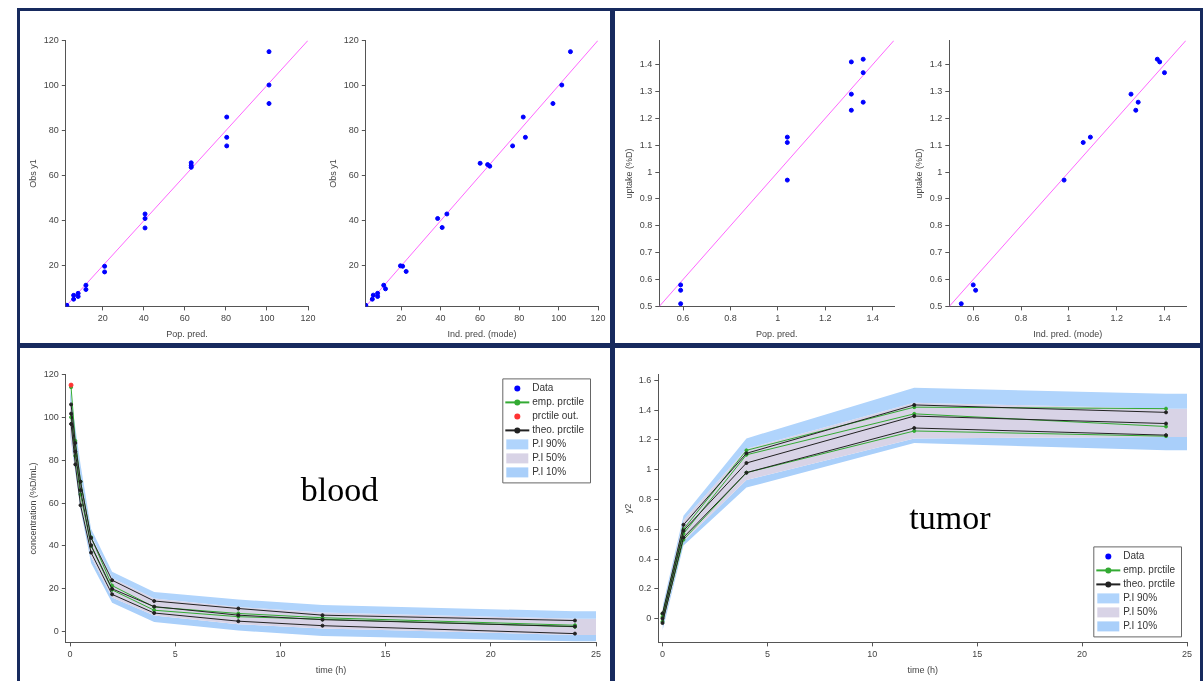 The image size is (1203, 681). I want to click on y-axis-title: concentration (%D/mL), so click(32, 508).